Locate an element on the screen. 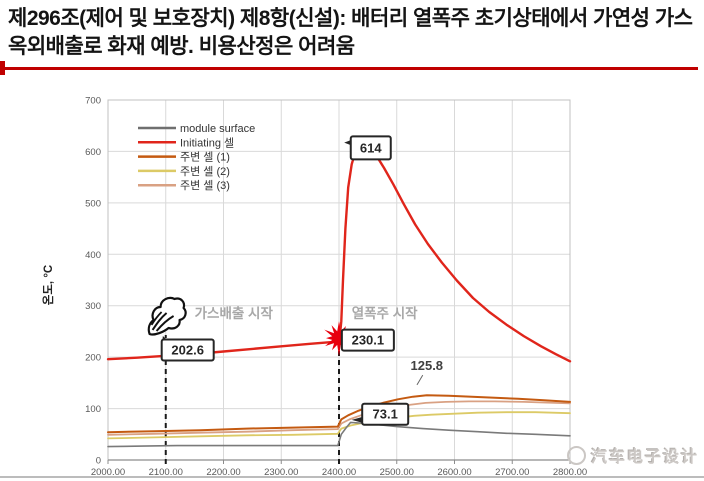  callout-box-runaway-temp is located at coordinates (367, 340).